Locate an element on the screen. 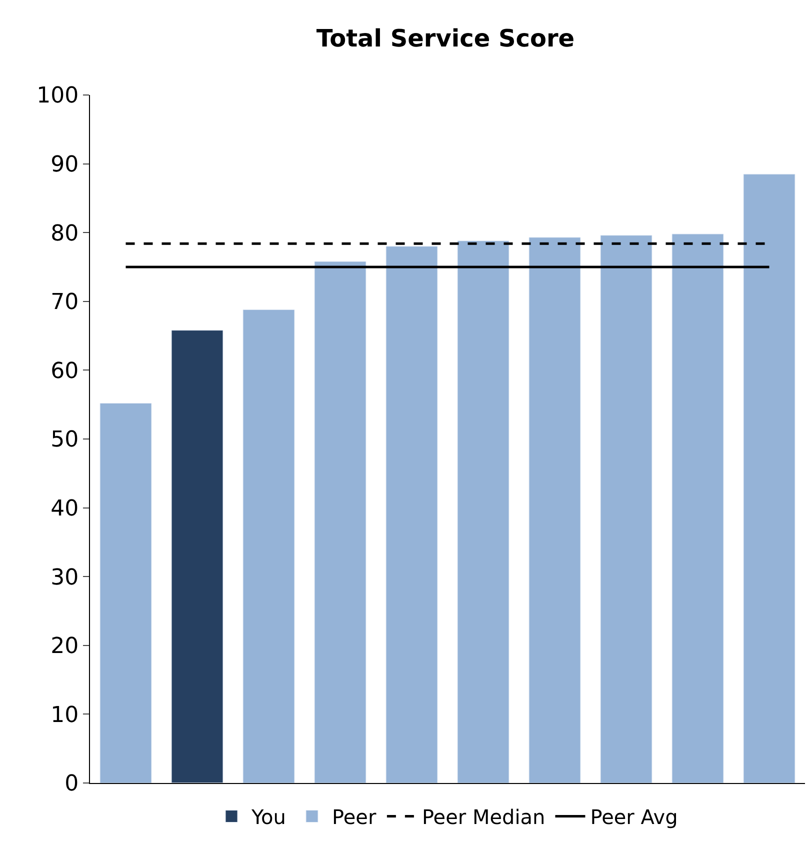 This screenshot has width=810, height=853. y-tick-label: 50 is located at coordinates (64, 440).